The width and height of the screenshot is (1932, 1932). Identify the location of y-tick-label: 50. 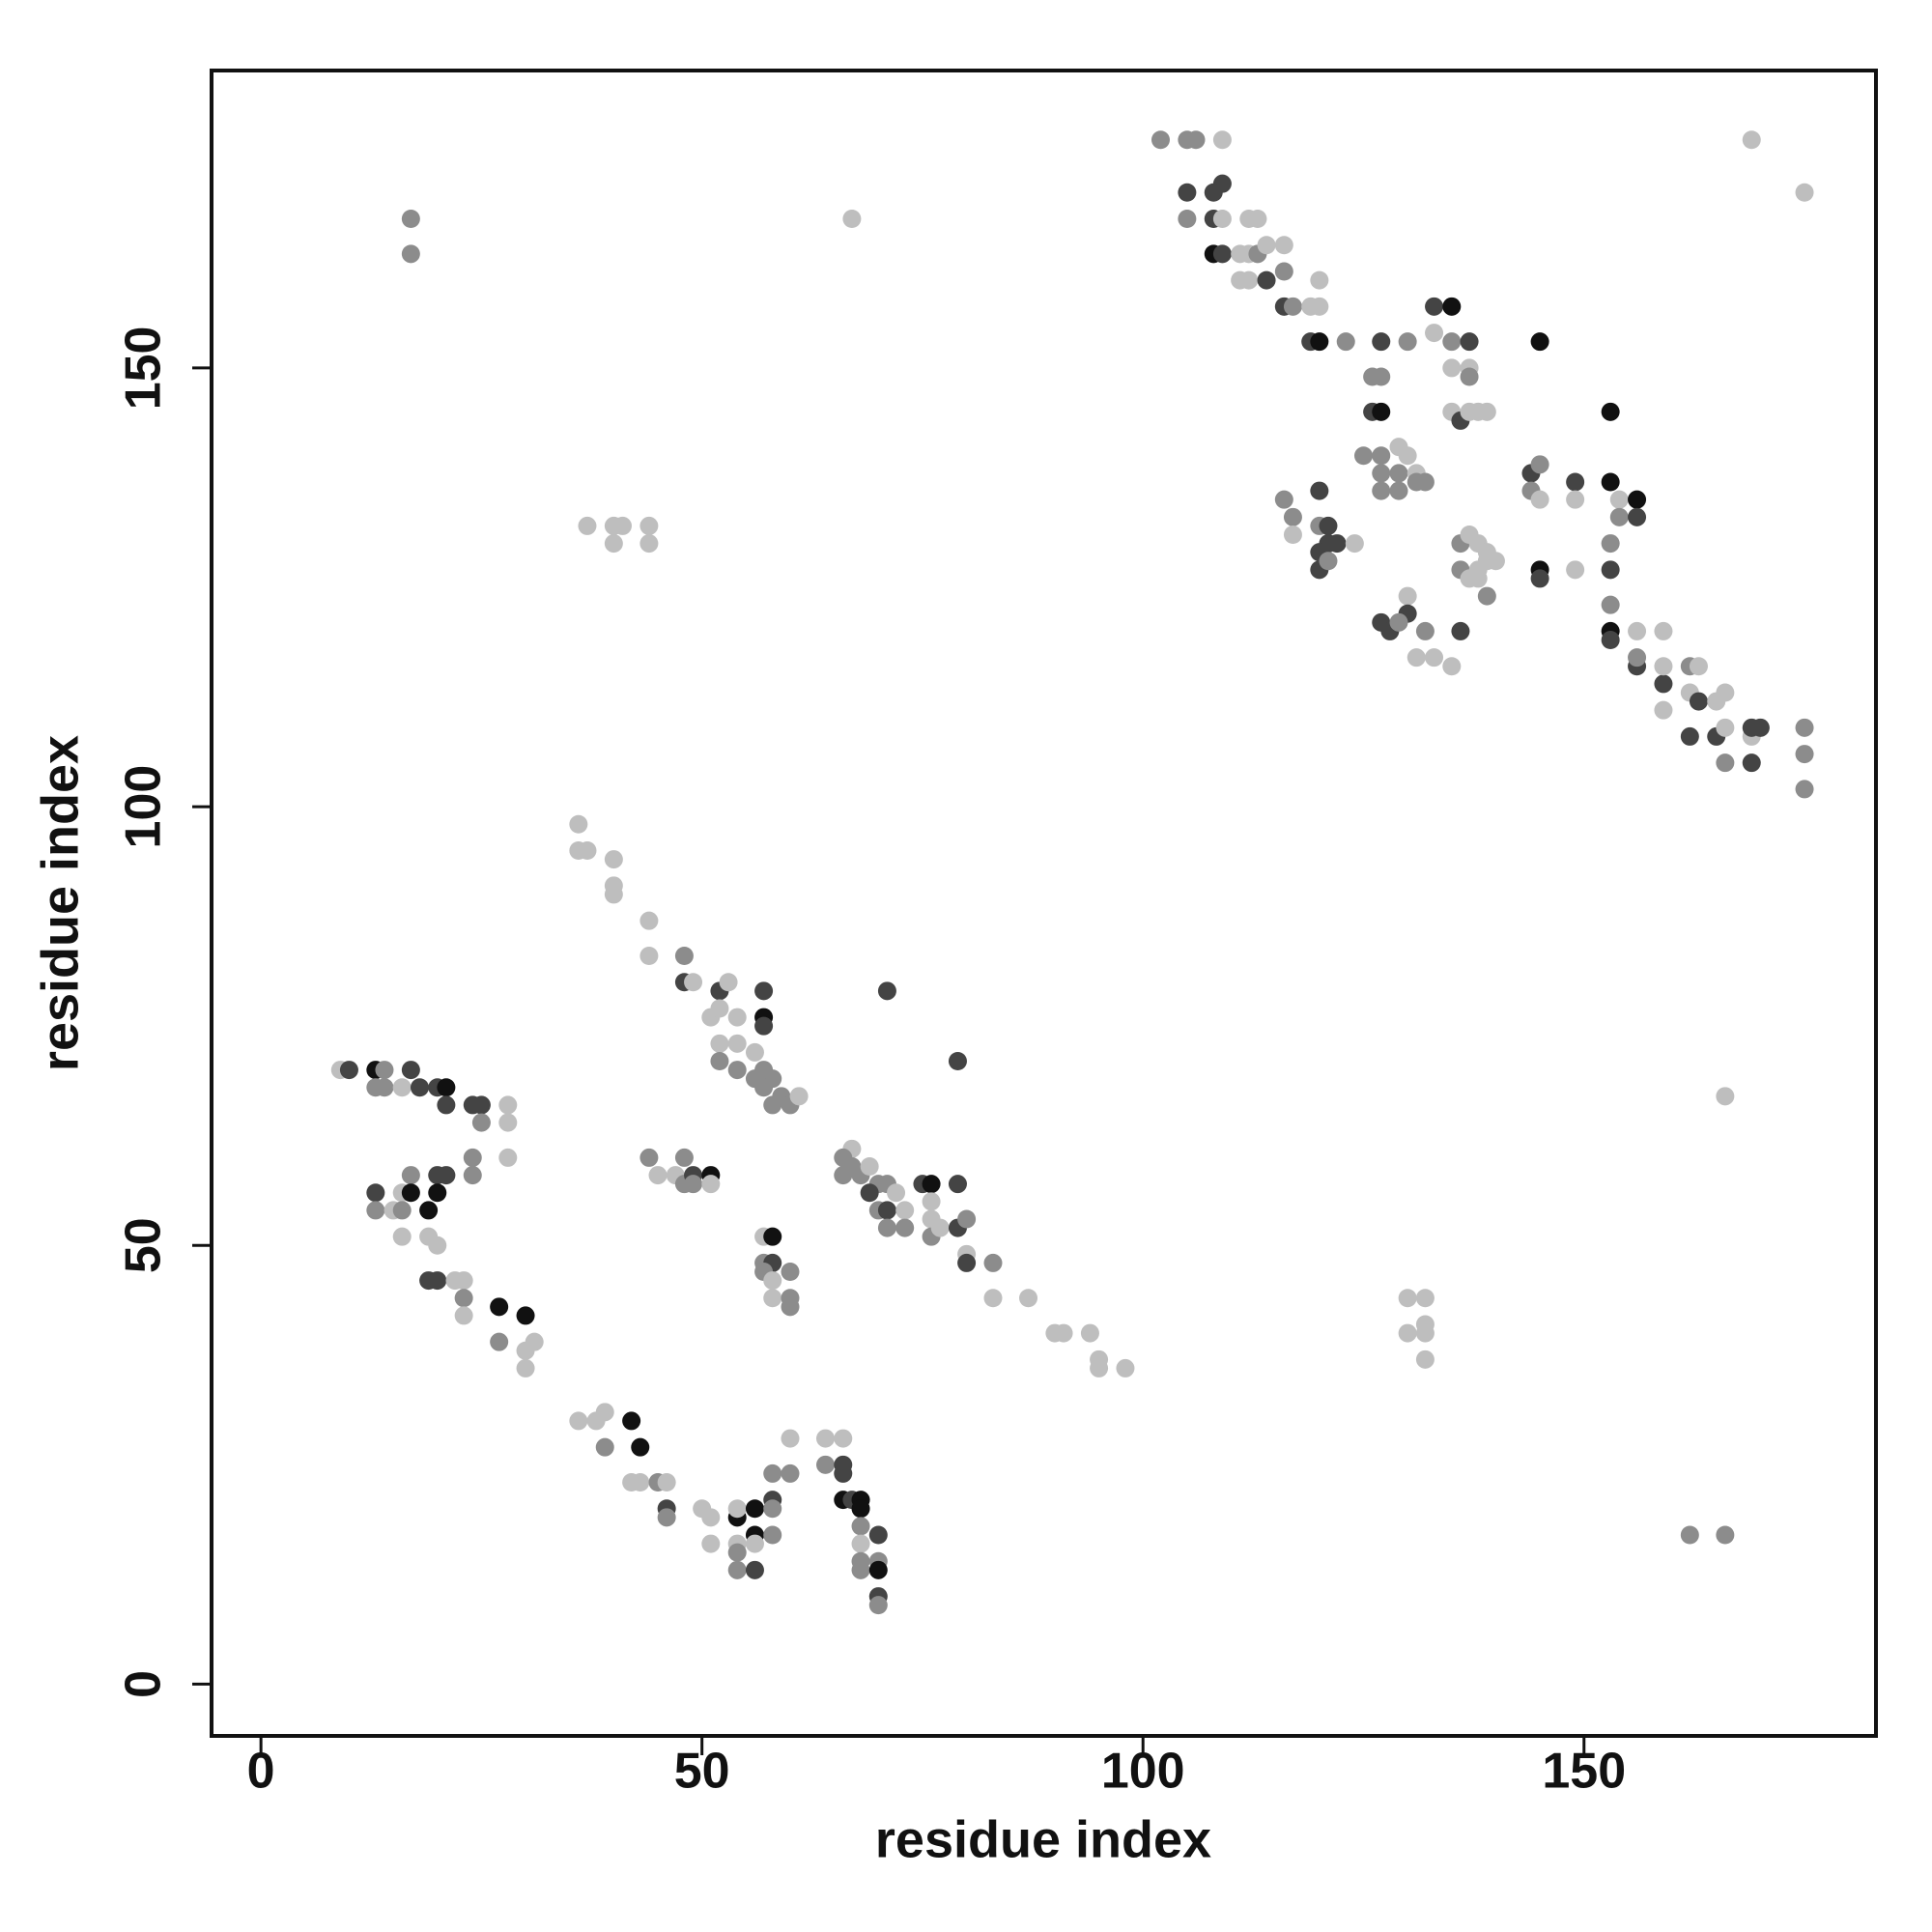
(144, 1245).